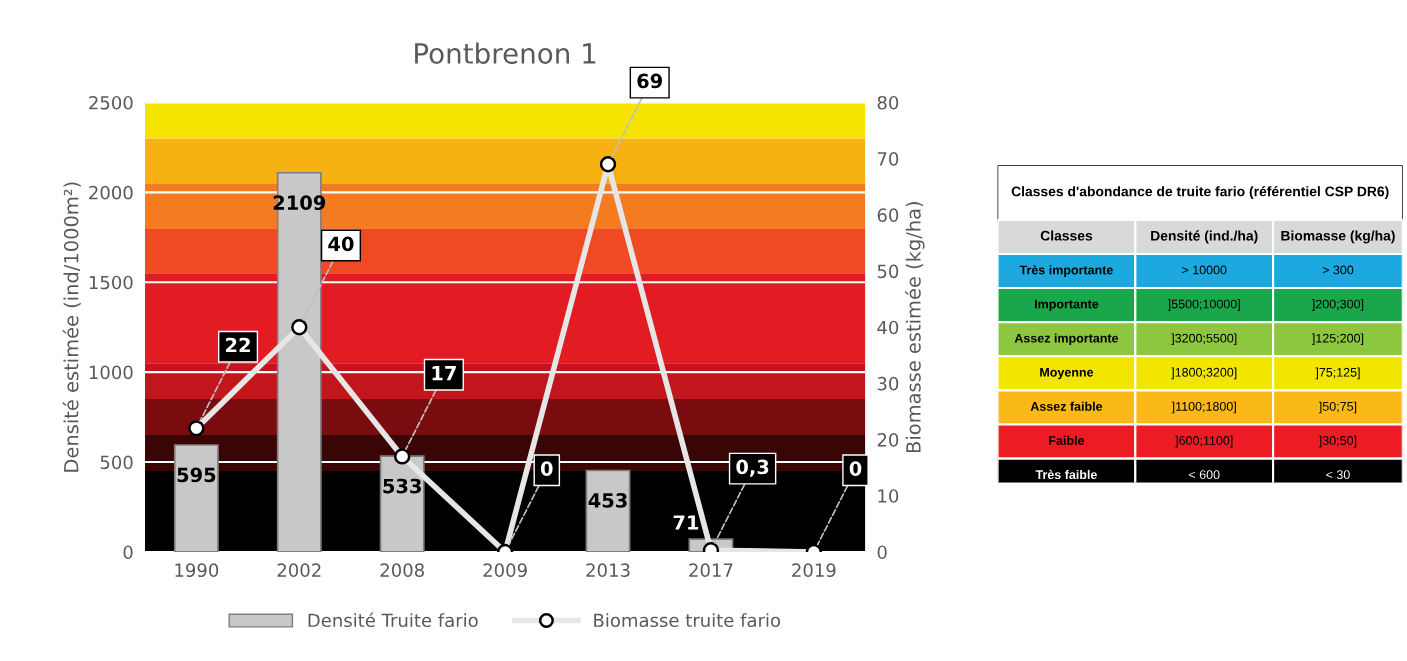 This screenshot has height=661, width=1407. What do you see at coordinates (888, 440) in the screenshot?
I see `y2-tick-label: 20` at bounding box center [888, 440].